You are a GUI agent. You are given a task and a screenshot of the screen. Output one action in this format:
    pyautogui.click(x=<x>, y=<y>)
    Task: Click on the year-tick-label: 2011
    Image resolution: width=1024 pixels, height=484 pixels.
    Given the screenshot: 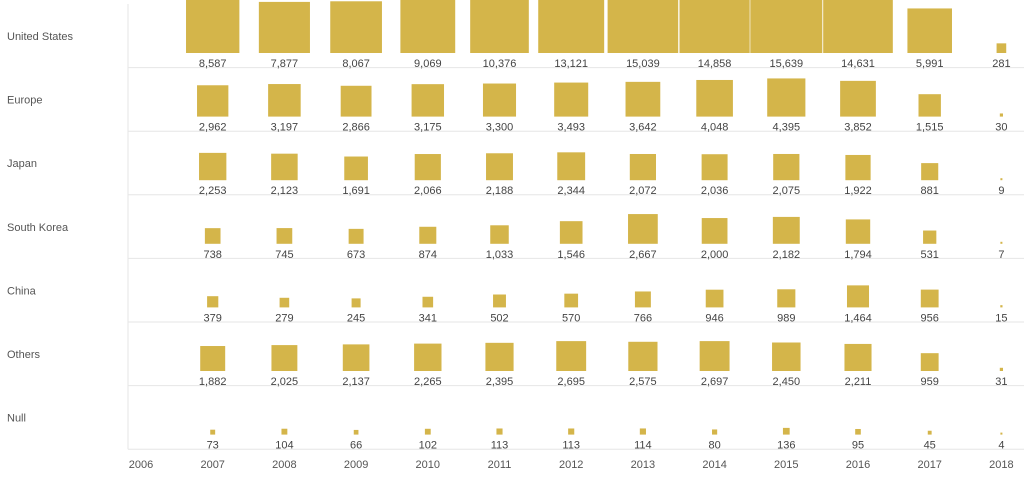 What is the action you would take?
    pyautogui.click(x=500, y=465)
    